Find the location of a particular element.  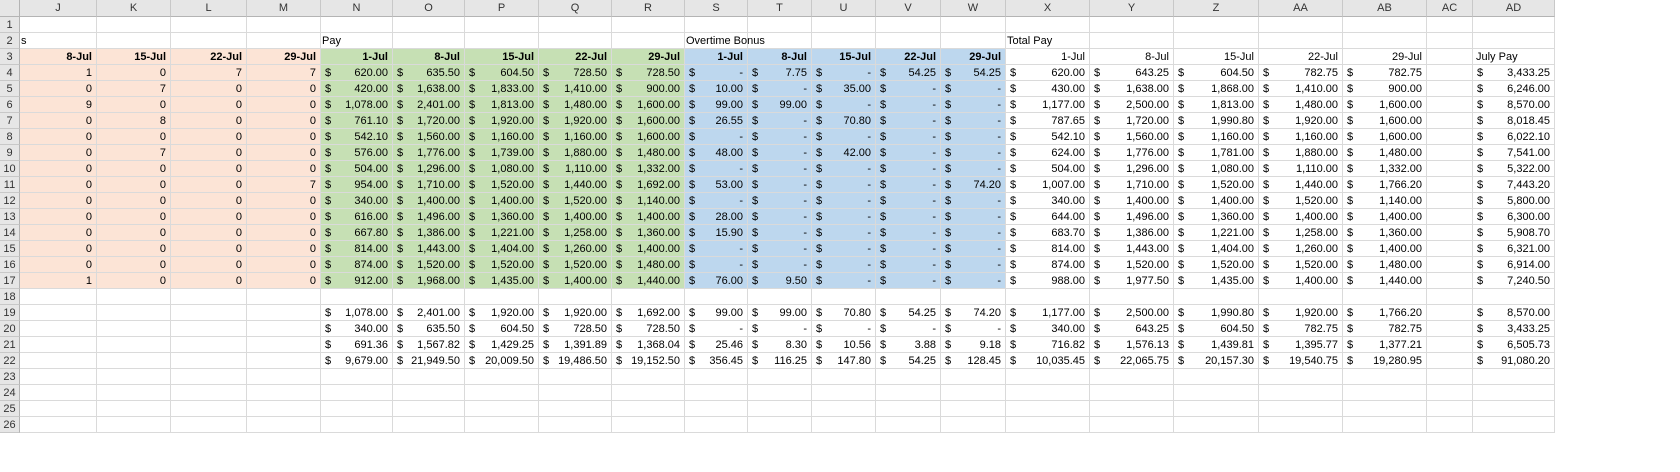

cell-v7: $ - is located at coordinates (908, 121).